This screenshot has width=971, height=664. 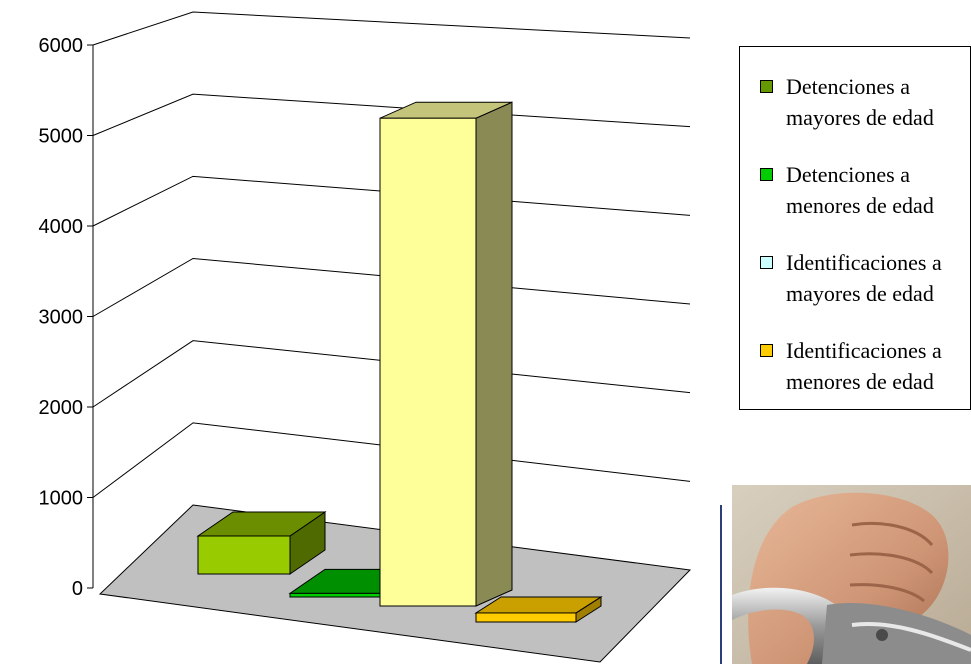 I want to click on y-tick-label-4: 4000, so click(x=61, y=227).